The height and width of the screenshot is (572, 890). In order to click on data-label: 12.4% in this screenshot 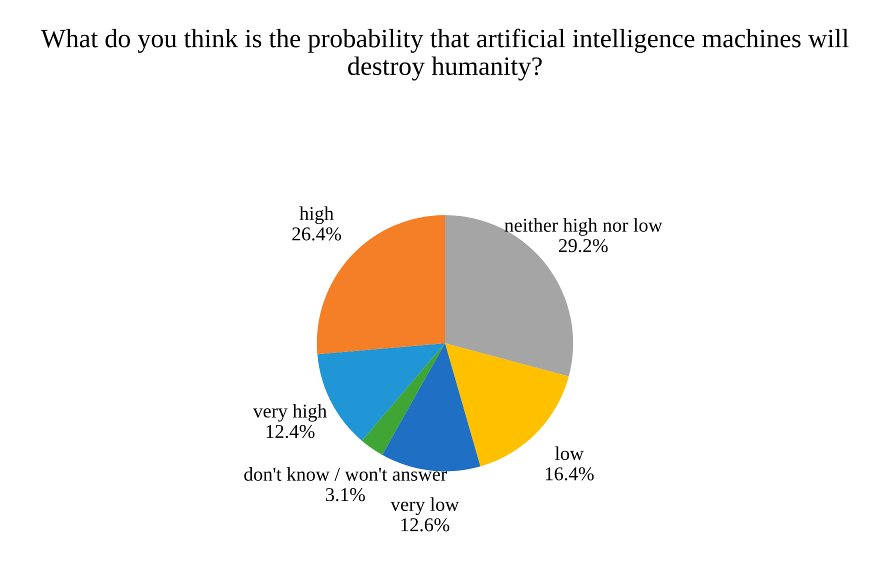, I will do `click(290, 431)`.